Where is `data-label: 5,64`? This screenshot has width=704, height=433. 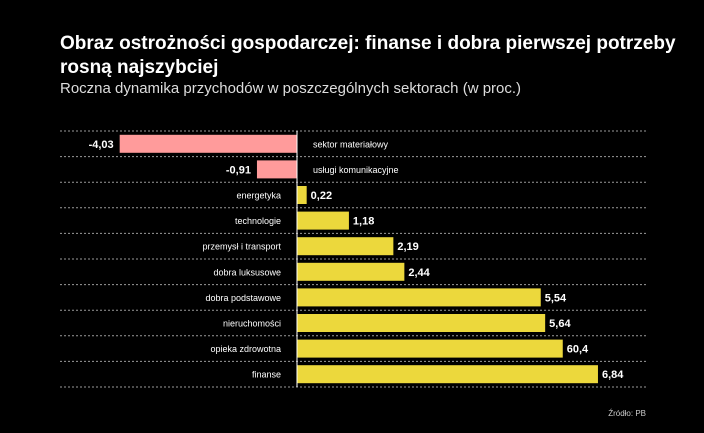 data-label: 5,64 is located at coordinates (560, 324).